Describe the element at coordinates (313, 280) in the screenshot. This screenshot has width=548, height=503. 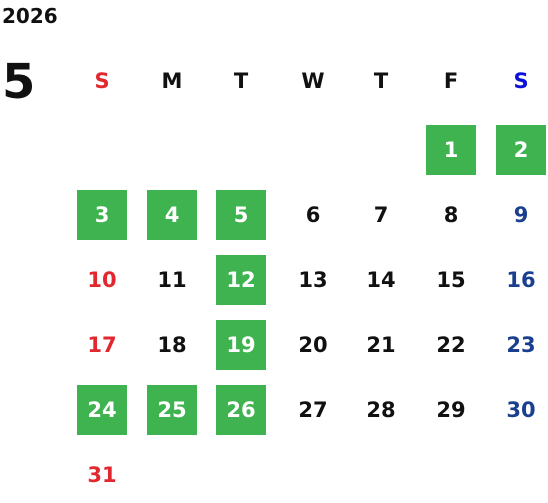
I see `calendar-day: 13` at that location.